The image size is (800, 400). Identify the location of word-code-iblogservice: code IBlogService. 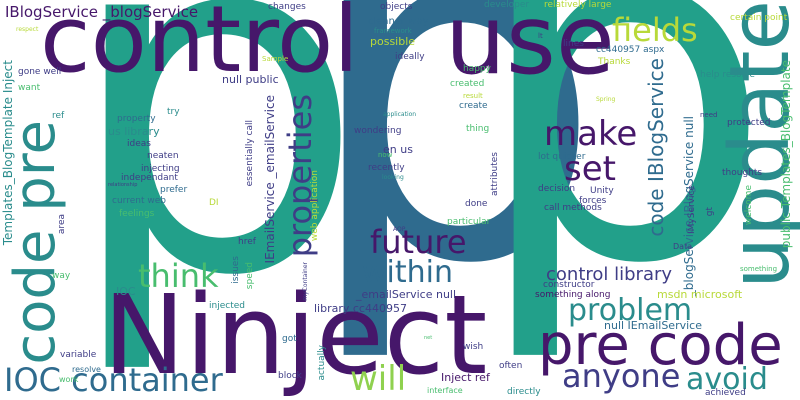
(656, 147).